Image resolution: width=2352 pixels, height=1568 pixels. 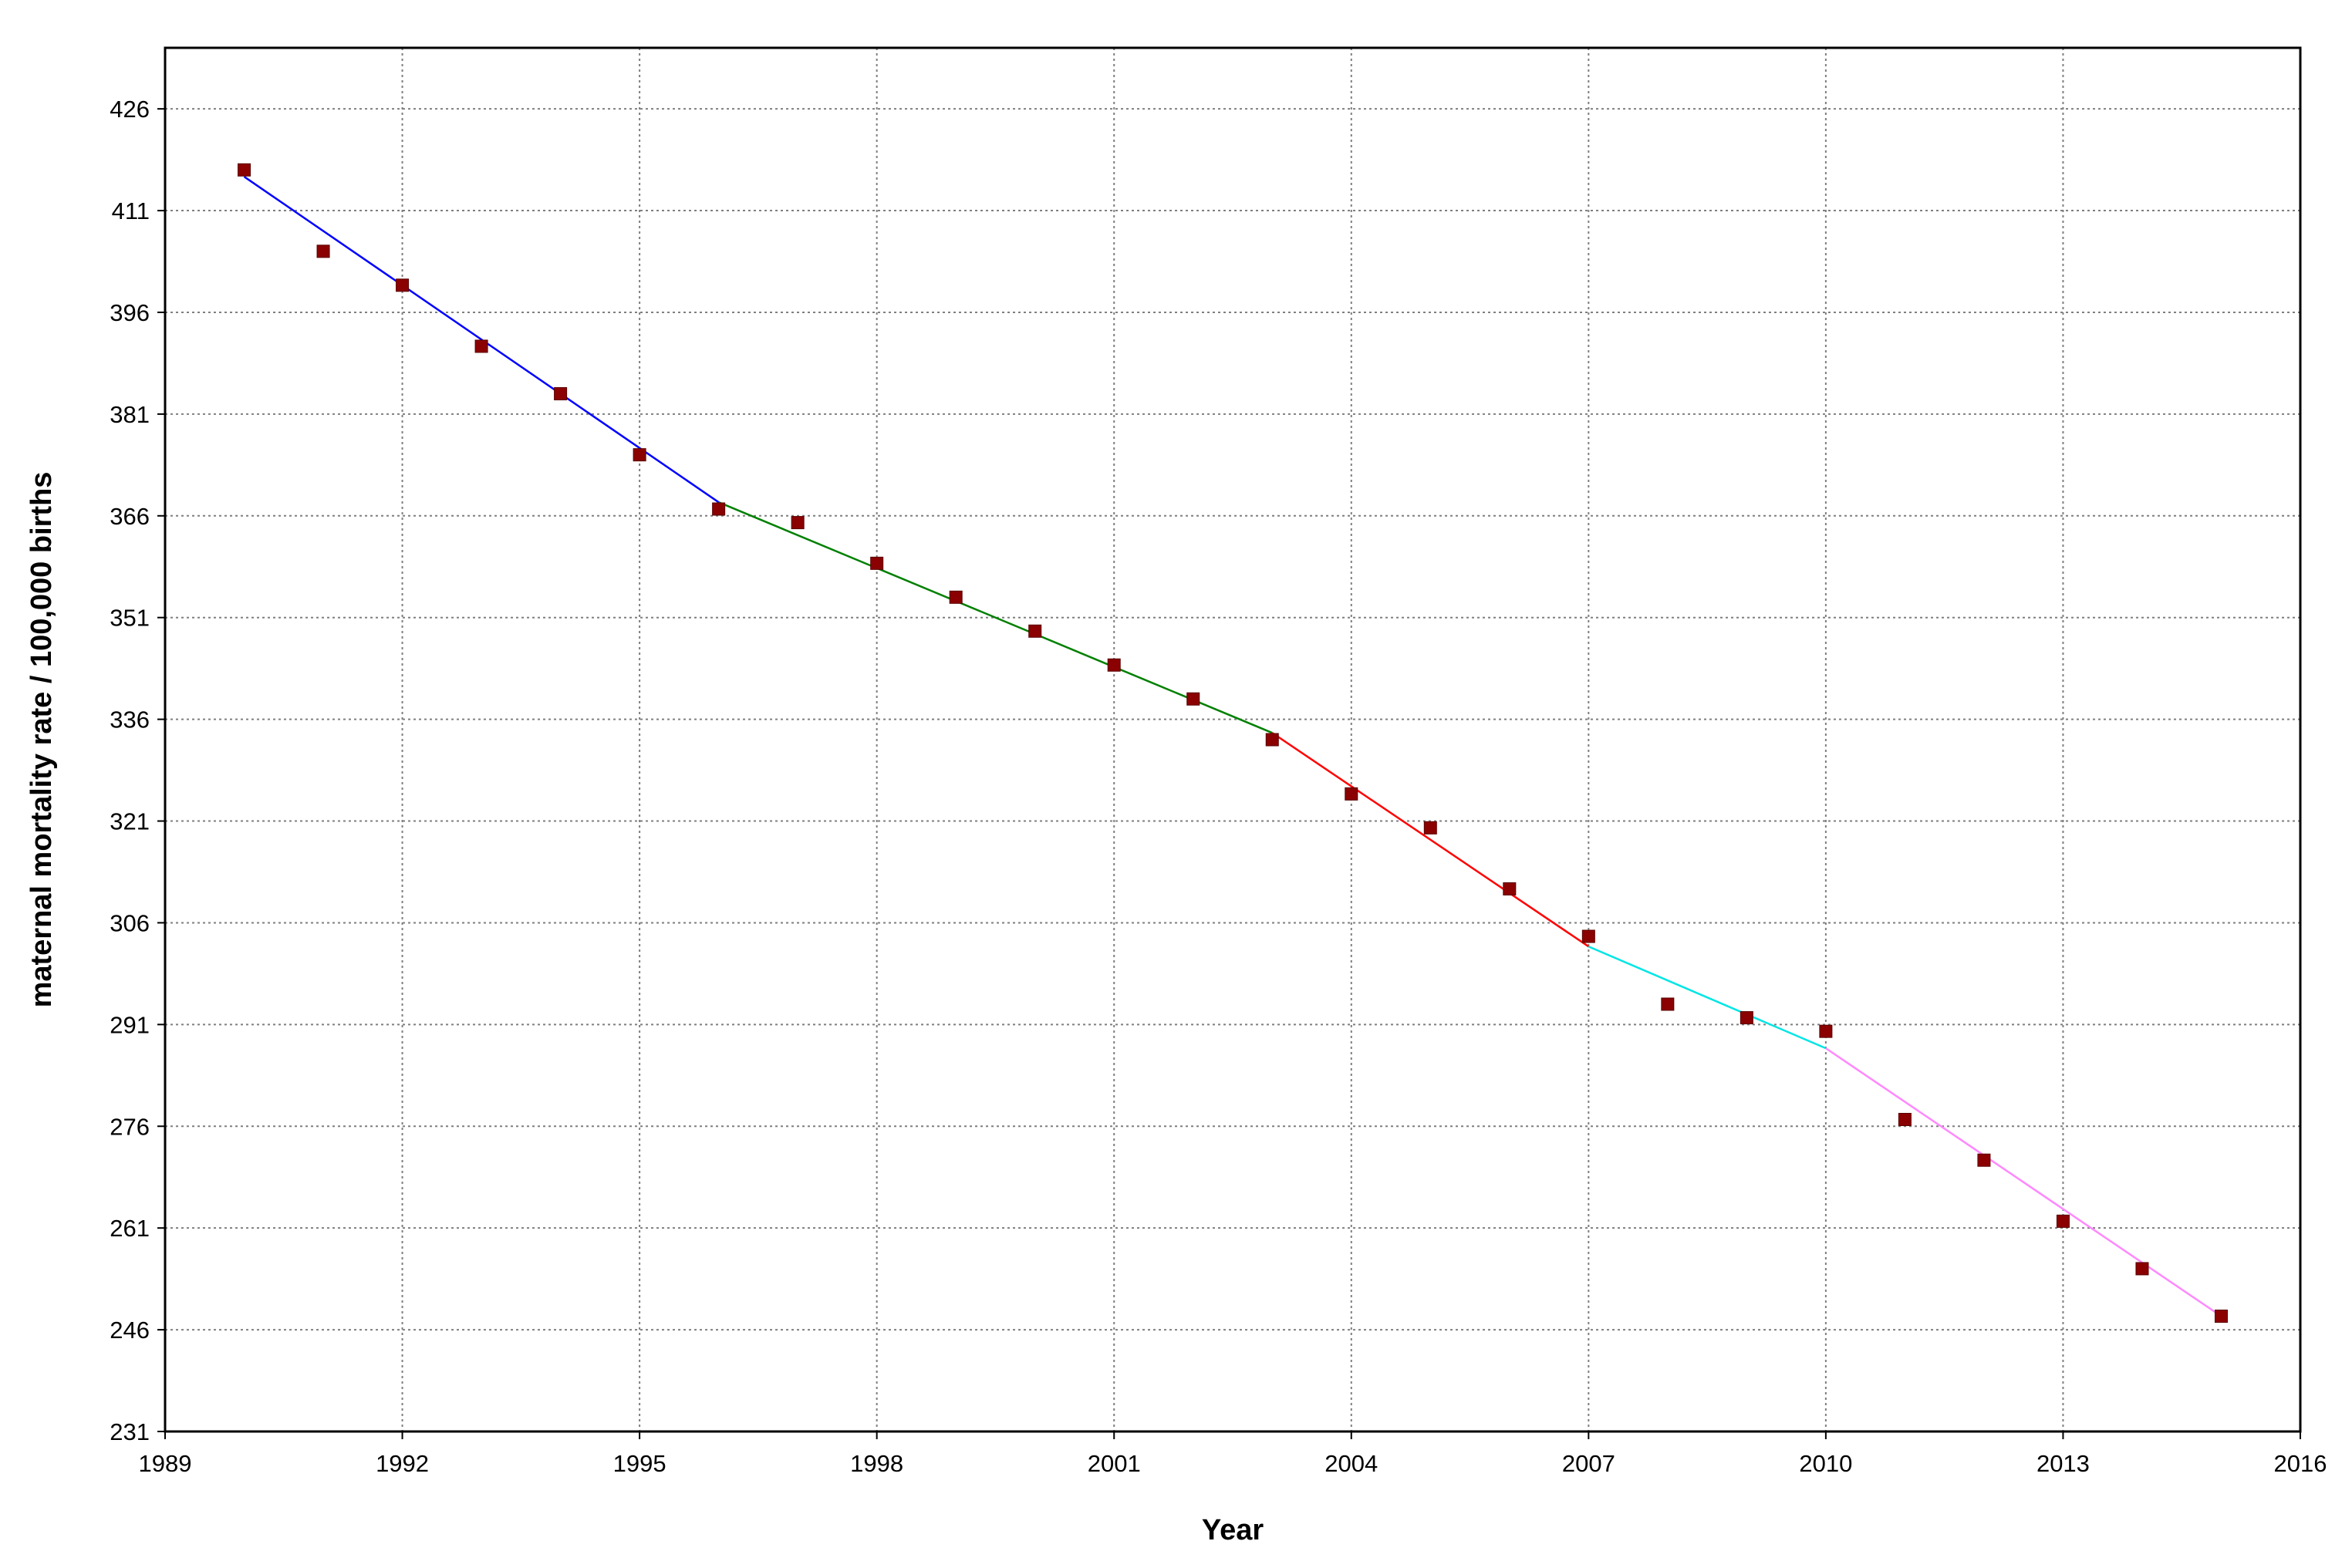 What do you see at coordinates (130, 923) in the screenshot?
I see `y-tick-label: 306` at bounding box center [130, 923].